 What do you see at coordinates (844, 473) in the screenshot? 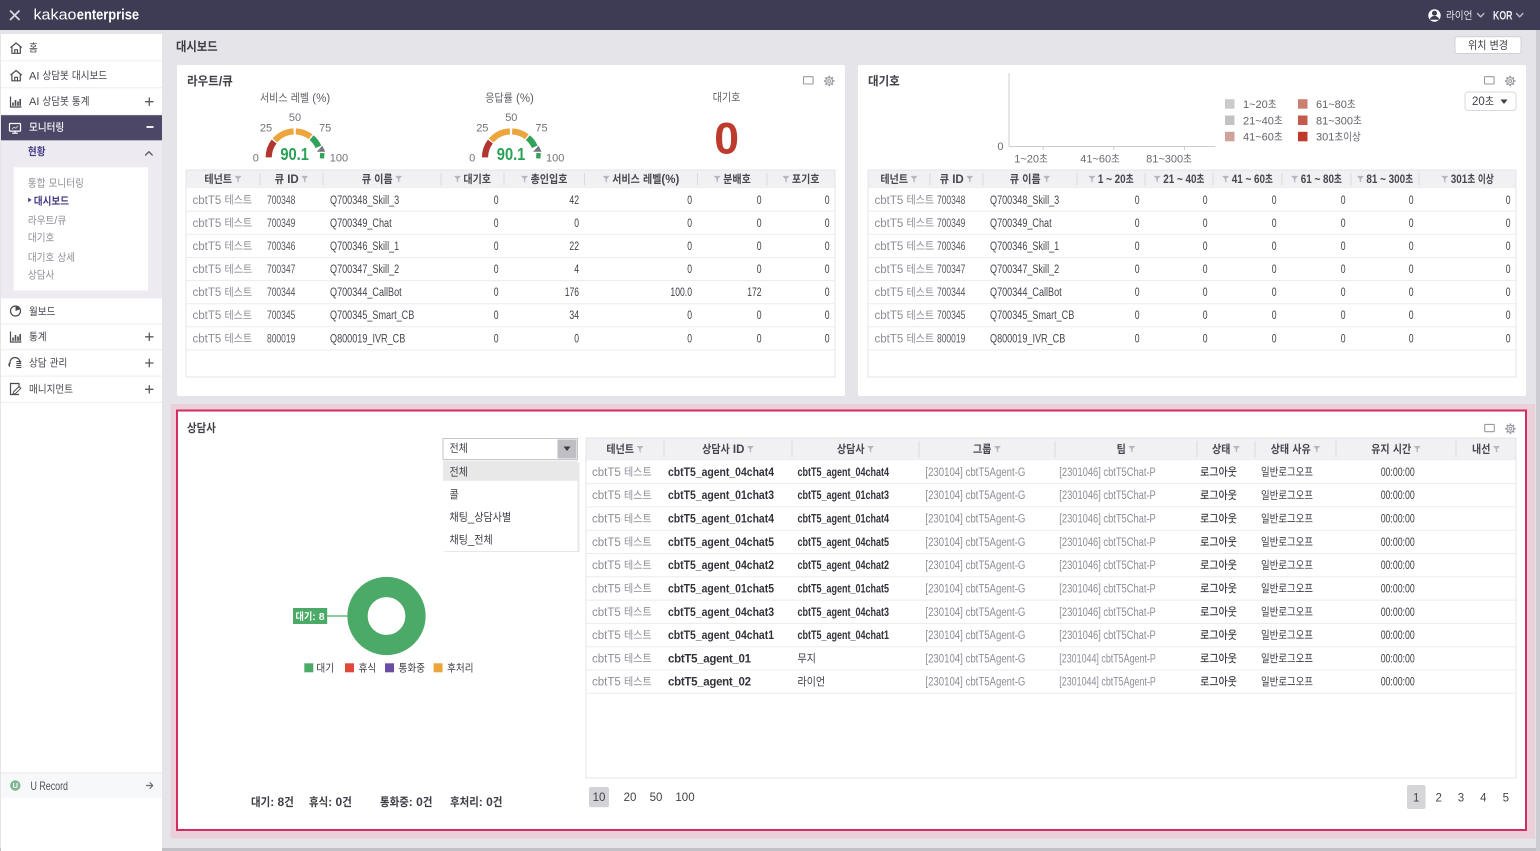
I see `svg-text: cbtT5_agent_04chat4` at bounding box center [844, 473].